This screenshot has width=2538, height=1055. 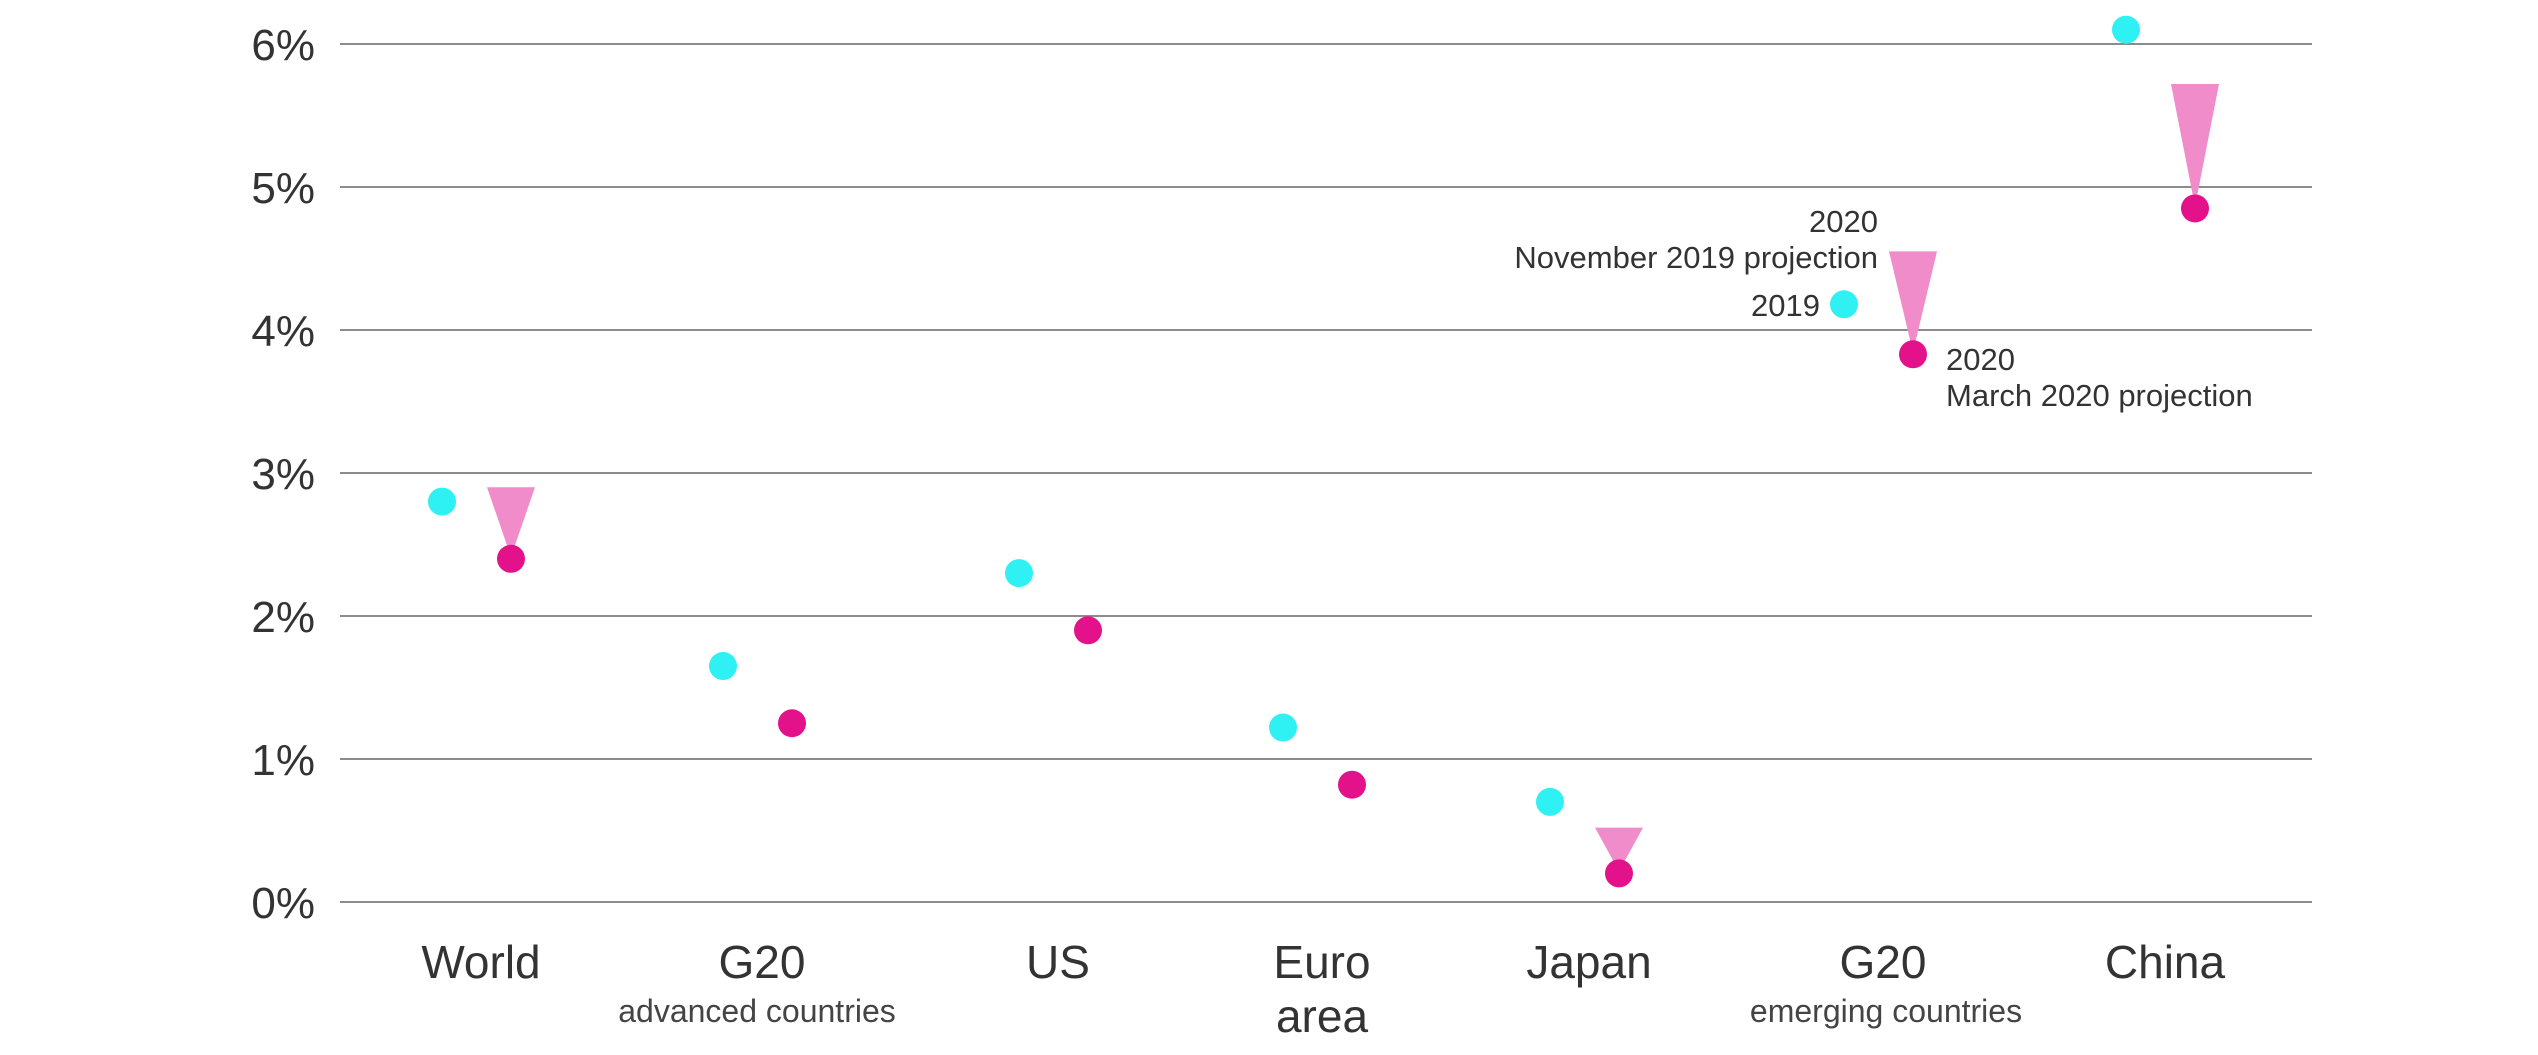 What do you see at coordinates (283, 760) in the screenshot?
I see `y-tick-label-1: 1%` at bounding box center [283, 760].